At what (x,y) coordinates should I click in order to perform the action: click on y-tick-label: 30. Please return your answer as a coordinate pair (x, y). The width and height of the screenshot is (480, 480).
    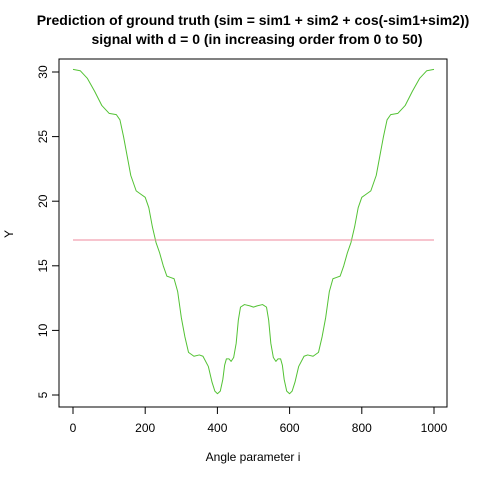
    Looking at the image, I should click on (43, 72).